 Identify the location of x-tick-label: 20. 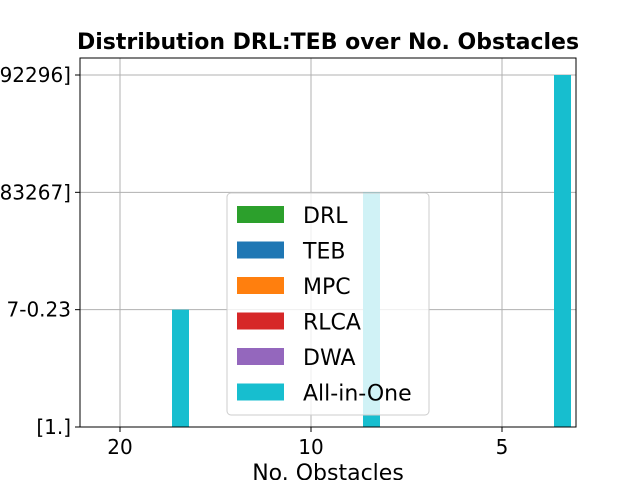
(119, 447).